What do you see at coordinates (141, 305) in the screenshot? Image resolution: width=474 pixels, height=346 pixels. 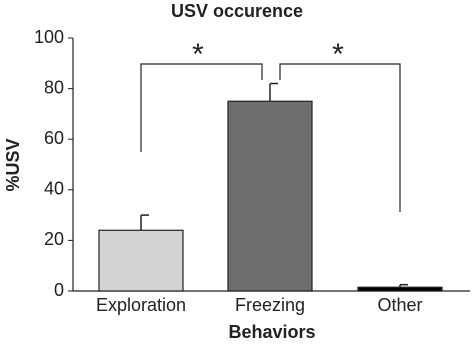 I see `x-tick-label: Exploration` at bounding box center [141, 305].